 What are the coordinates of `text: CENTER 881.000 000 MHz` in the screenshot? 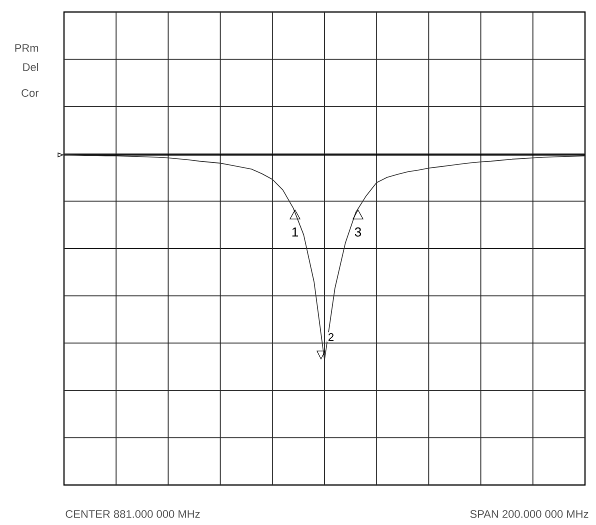 It's located at (133, 514).